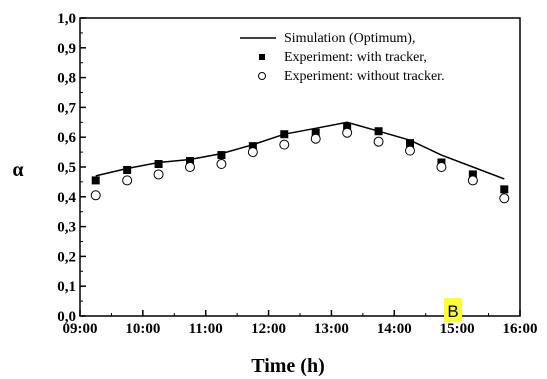 Image resolution: width=547 pixels, height=379 pixels. Describe the element at coordinates (66, 287) in the screenshot. I see `y-tick-label: 0,1` at that location.